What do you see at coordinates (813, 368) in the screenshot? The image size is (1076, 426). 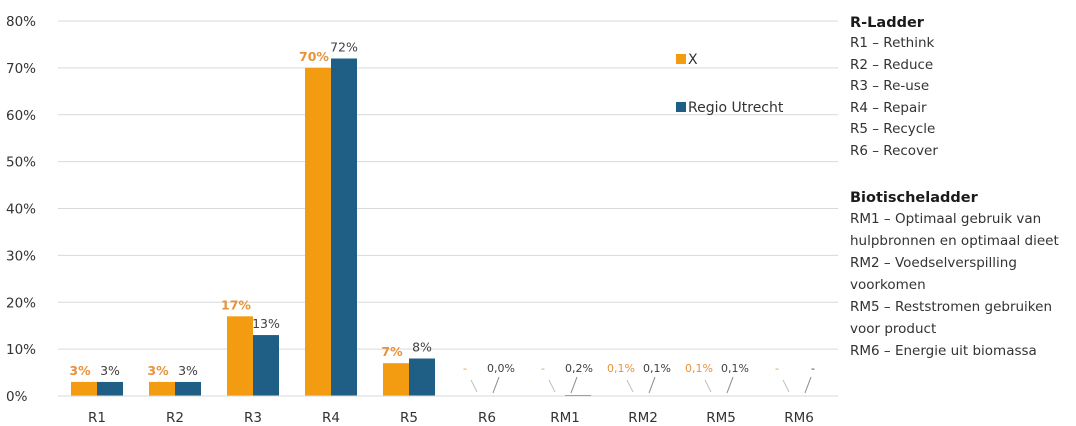 I see `data-label-regio-utrecht: -` at bounding box center [813, 368].